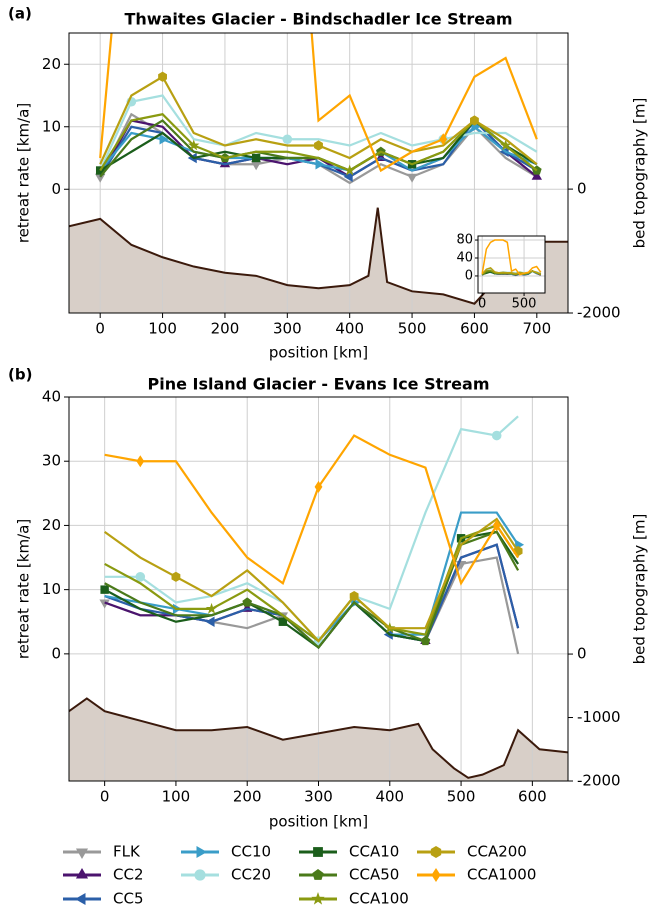  I want to click on y2-tick-label: -1000, so click(599, 717).